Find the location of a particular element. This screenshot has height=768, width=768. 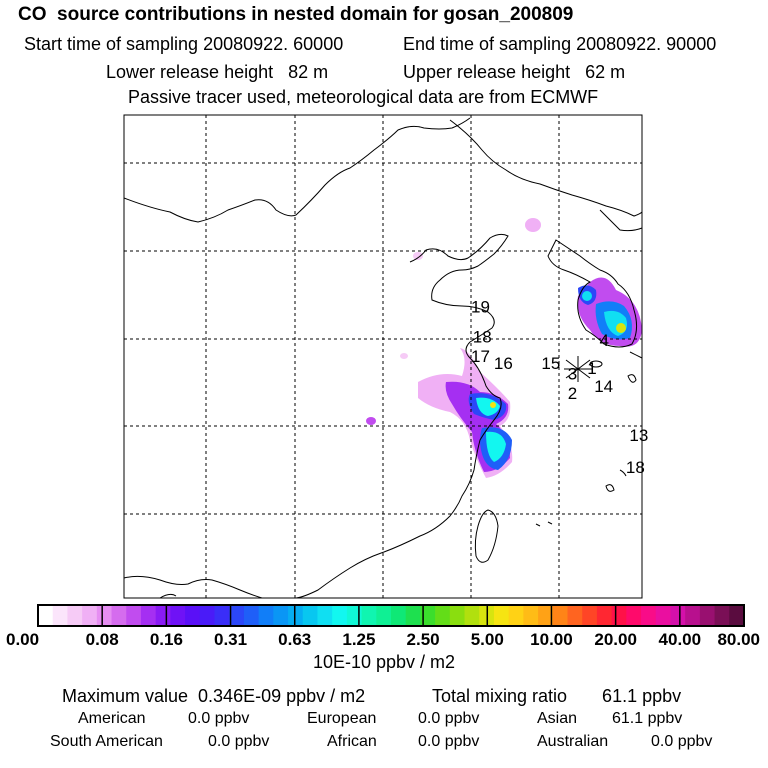

lower-release-height: Lower release height 82 m is located at coordinates (217, 72).